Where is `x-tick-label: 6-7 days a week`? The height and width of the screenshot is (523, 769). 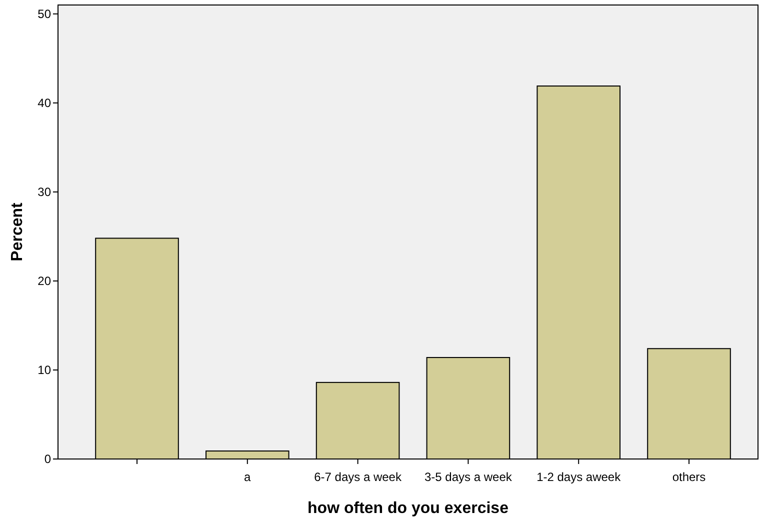
x-tick-label: 6-7 days a week is located at coordinates (358, 477).